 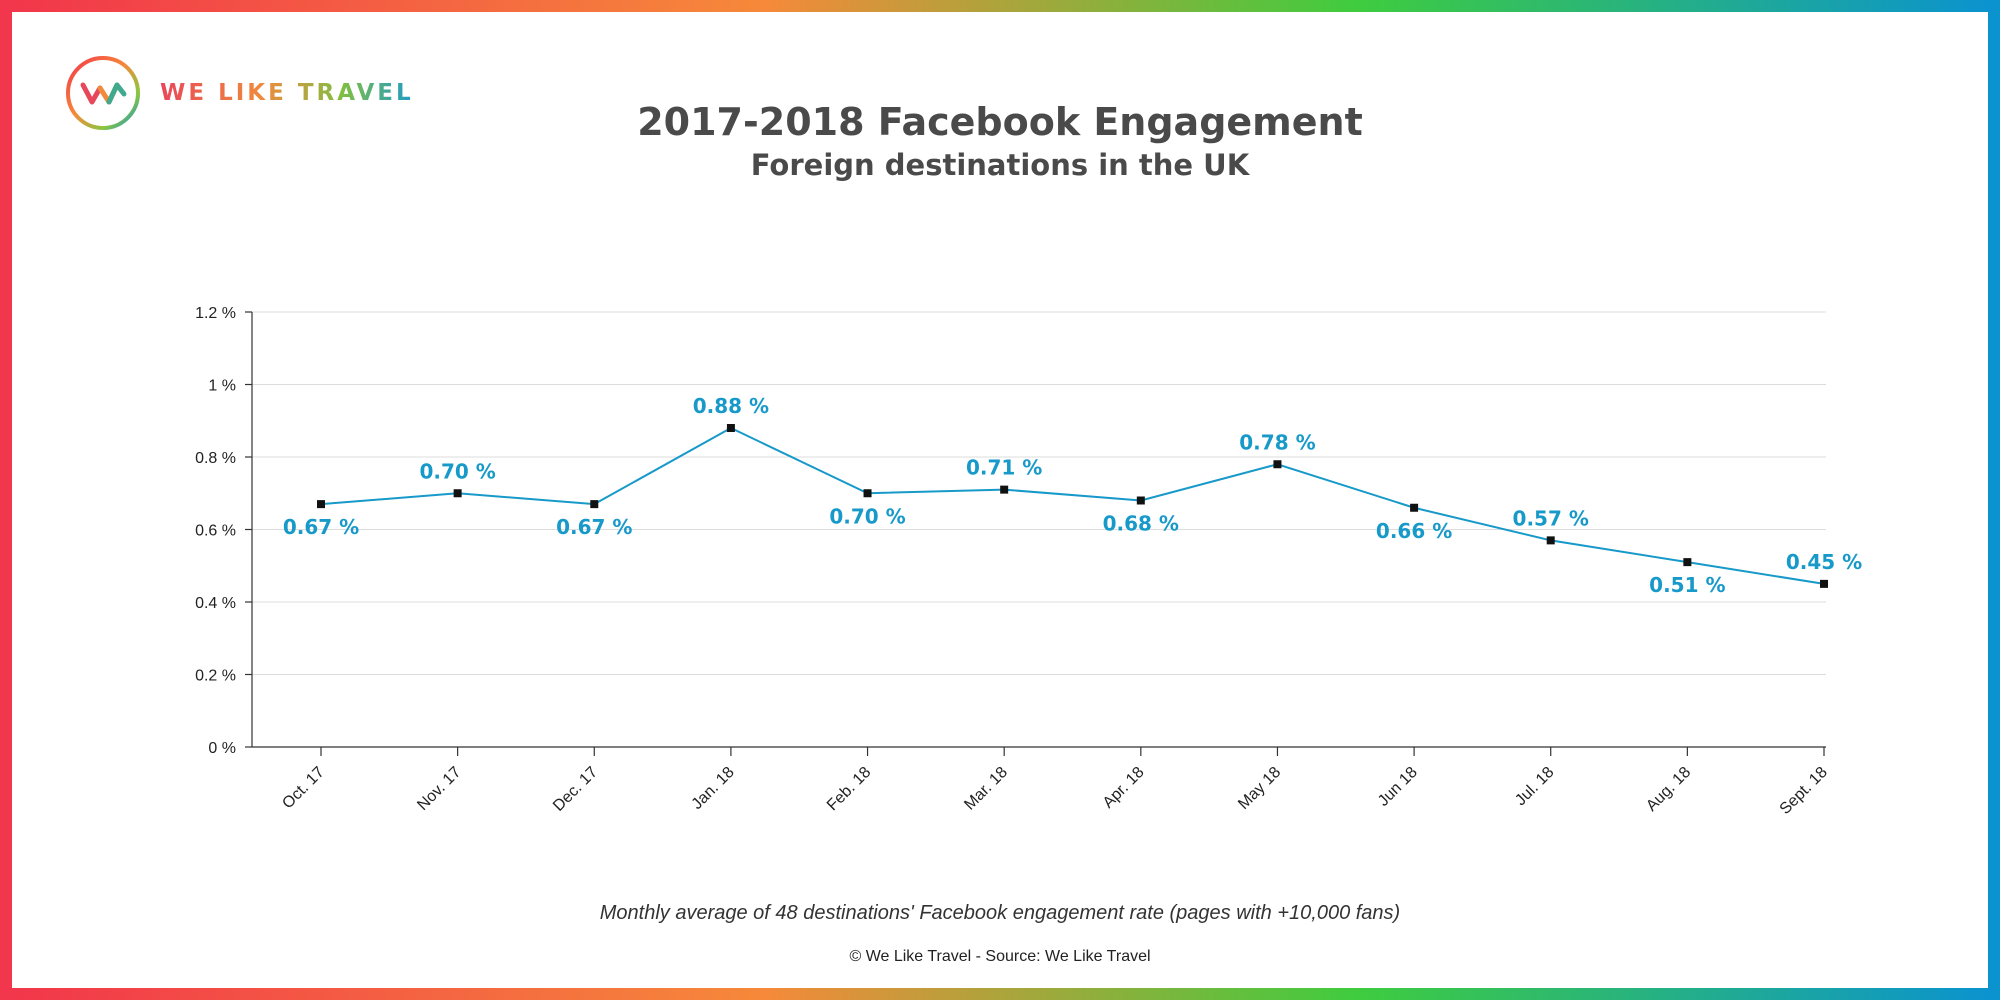 I want to click on x-tick-label: Oct. 17, so click(x=303, y=788).